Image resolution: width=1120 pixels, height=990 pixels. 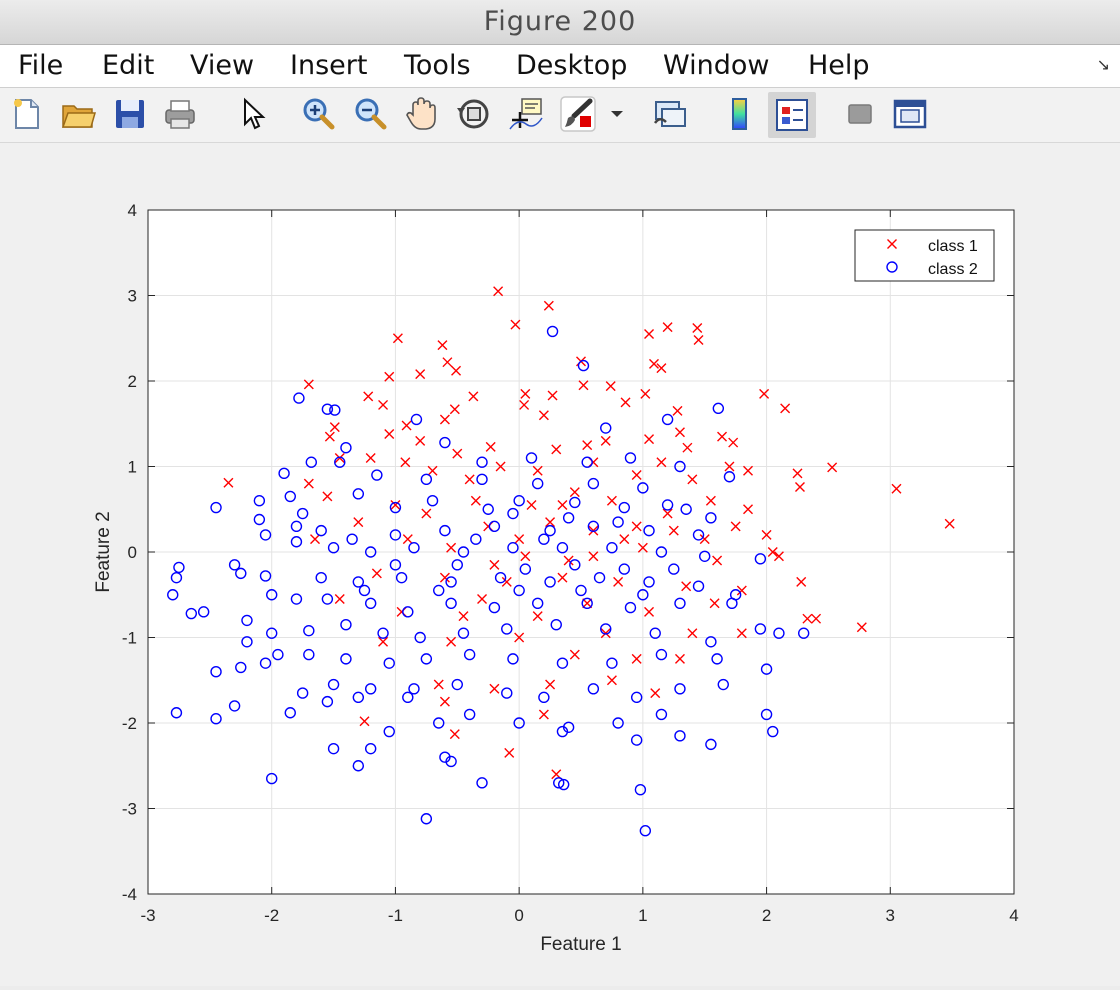 What do you see at coordinates (924, 255) in the screenshot?
I see `legend: class 1 class 2` at bounding box center [924, 255].